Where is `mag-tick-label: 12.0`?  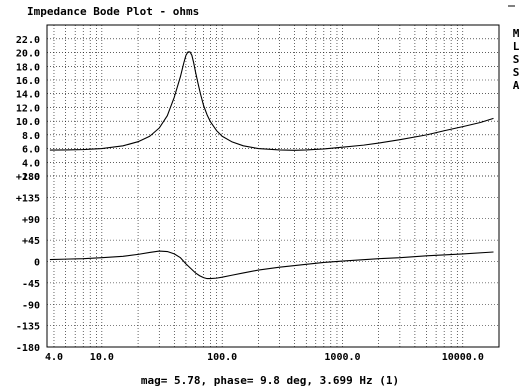
mag-tick-label: 12.0 is located at coordinates (28, 108).